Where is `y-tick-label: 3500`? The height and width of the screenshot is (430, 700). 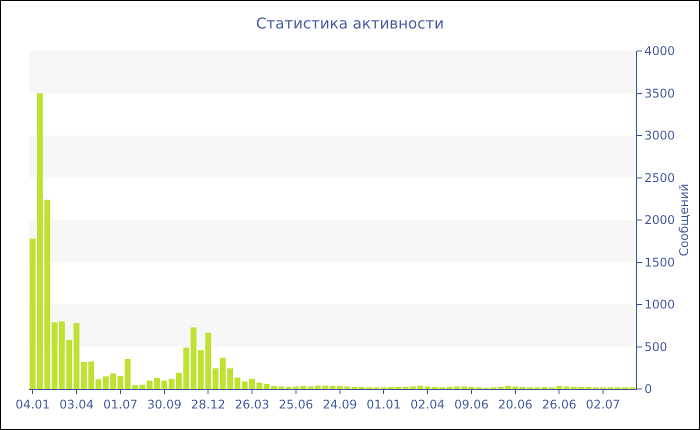 y-tick-label: 3500 is located at coordinates (659, 93).